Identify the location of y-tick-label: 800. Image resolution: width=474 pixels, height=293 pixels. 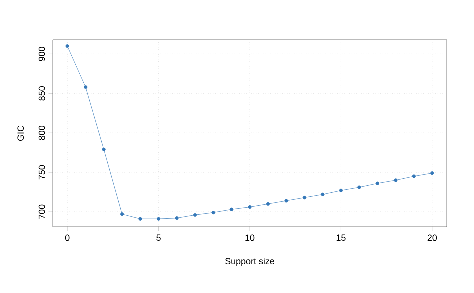
(42, 133).